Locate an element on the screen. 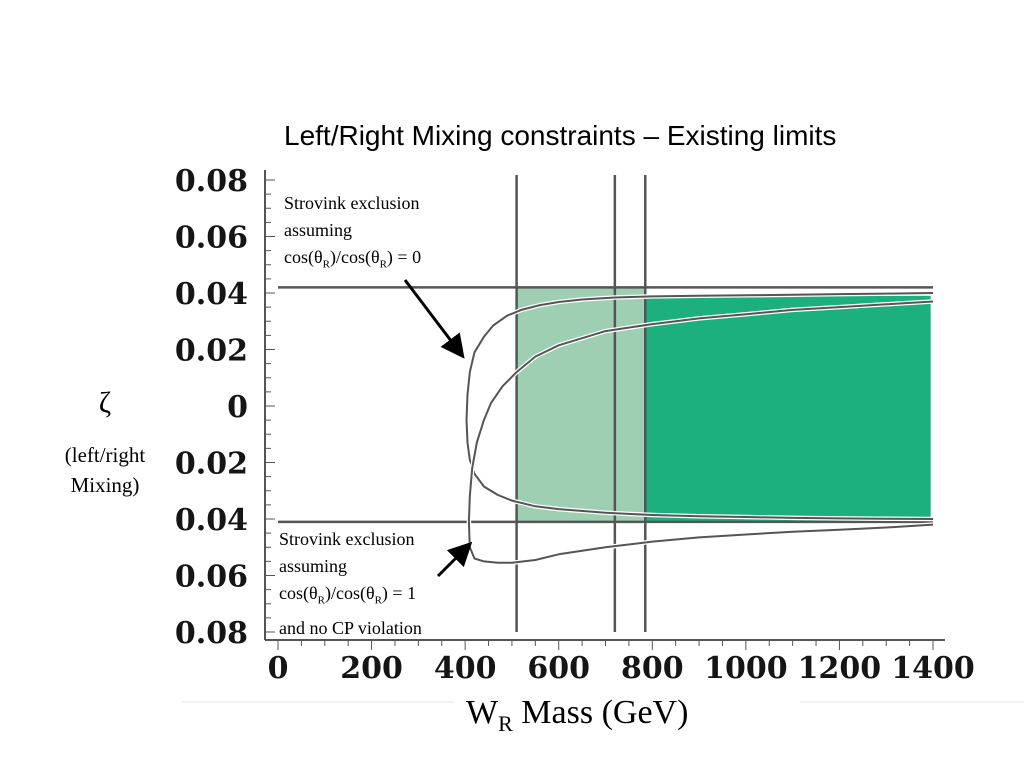 The height and width of the screenshot is (768, 1024). y-axis-description: (left/right Mixing) is located at coordinates (105, 470).